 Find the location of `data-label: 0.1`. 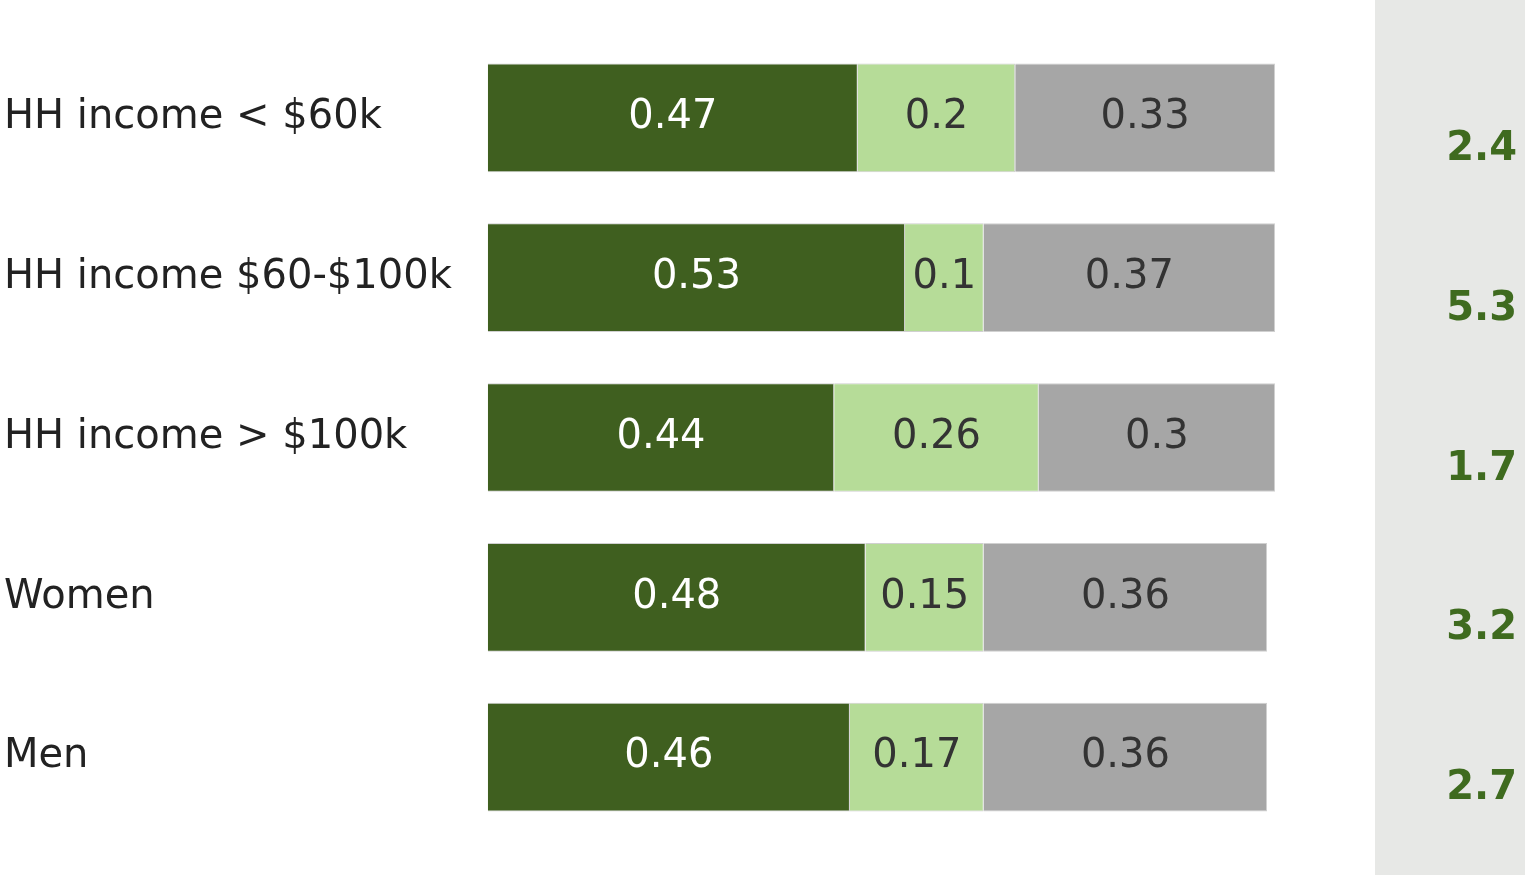

data-label: 0.1 is located at coordinates (944, 274).